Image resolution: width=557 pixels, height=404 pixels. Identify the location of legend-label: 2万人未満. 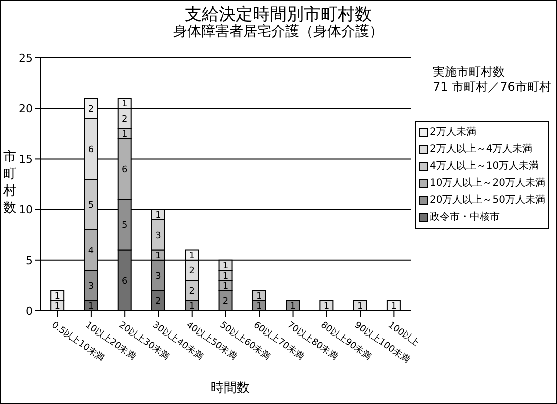
(453, 133).